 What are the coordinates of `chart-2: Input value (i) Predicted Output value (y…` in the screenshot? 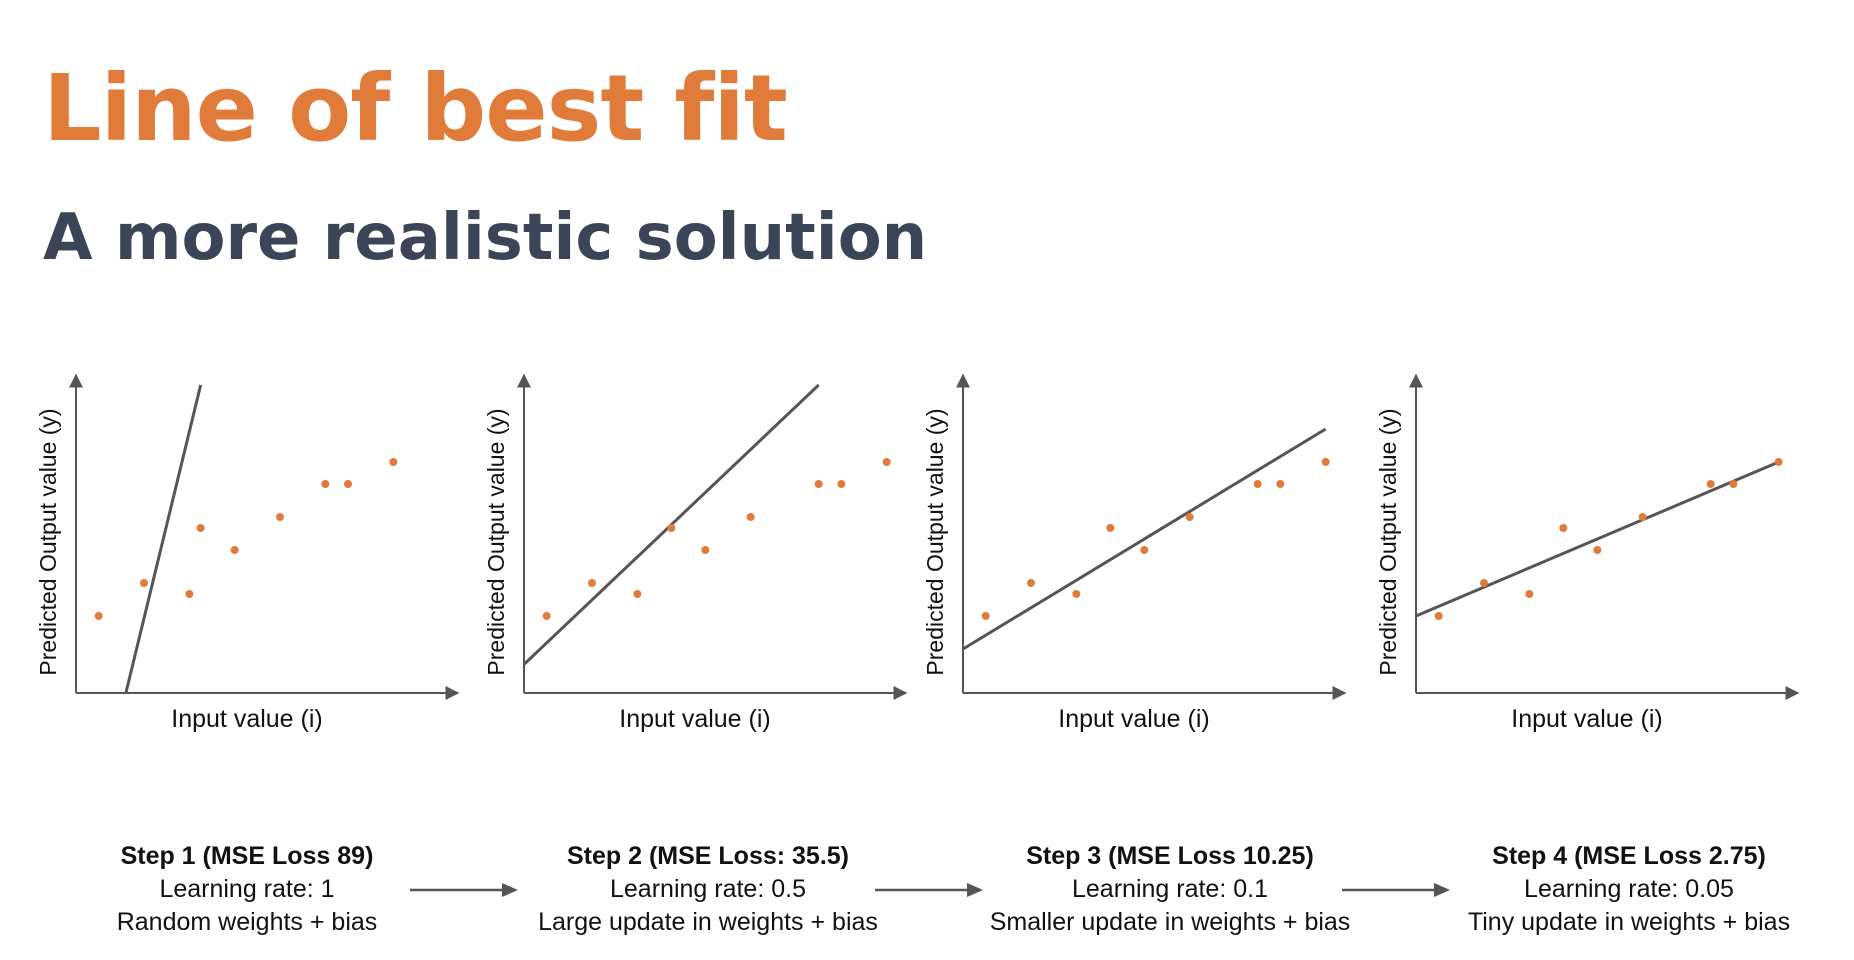 It's located at (695, 553).